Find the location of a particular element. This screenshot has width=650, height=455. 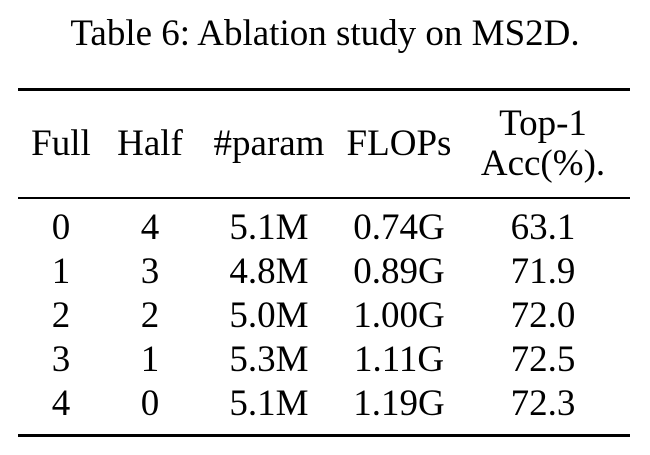

header-full: Full is located at coordinates (61, 143).